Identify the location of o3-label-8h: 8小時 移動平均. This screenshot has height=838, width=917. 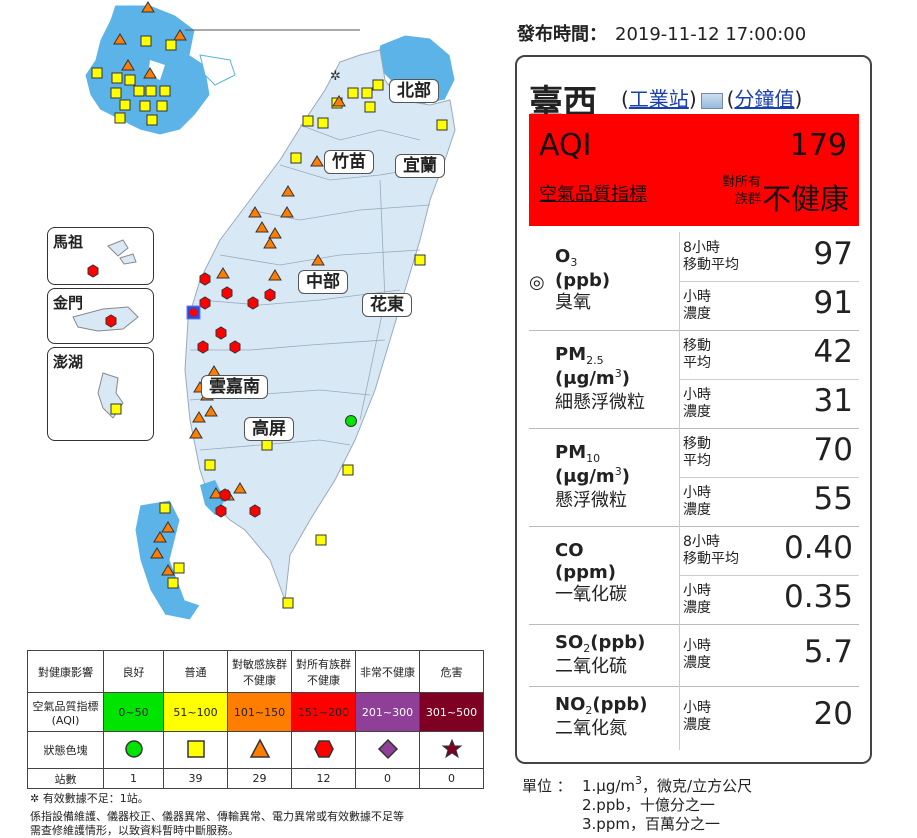
(711, 256).